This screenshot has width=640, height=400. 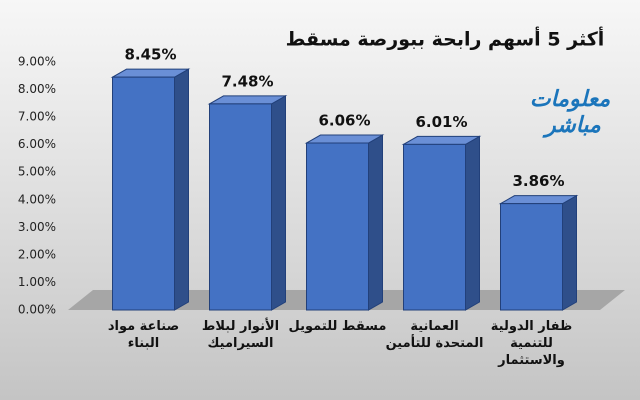 What do you see at coordinates (37, 172) in the screenshot?
I see `y-tick-label: 5.00%` at bounding box center [37, 172].